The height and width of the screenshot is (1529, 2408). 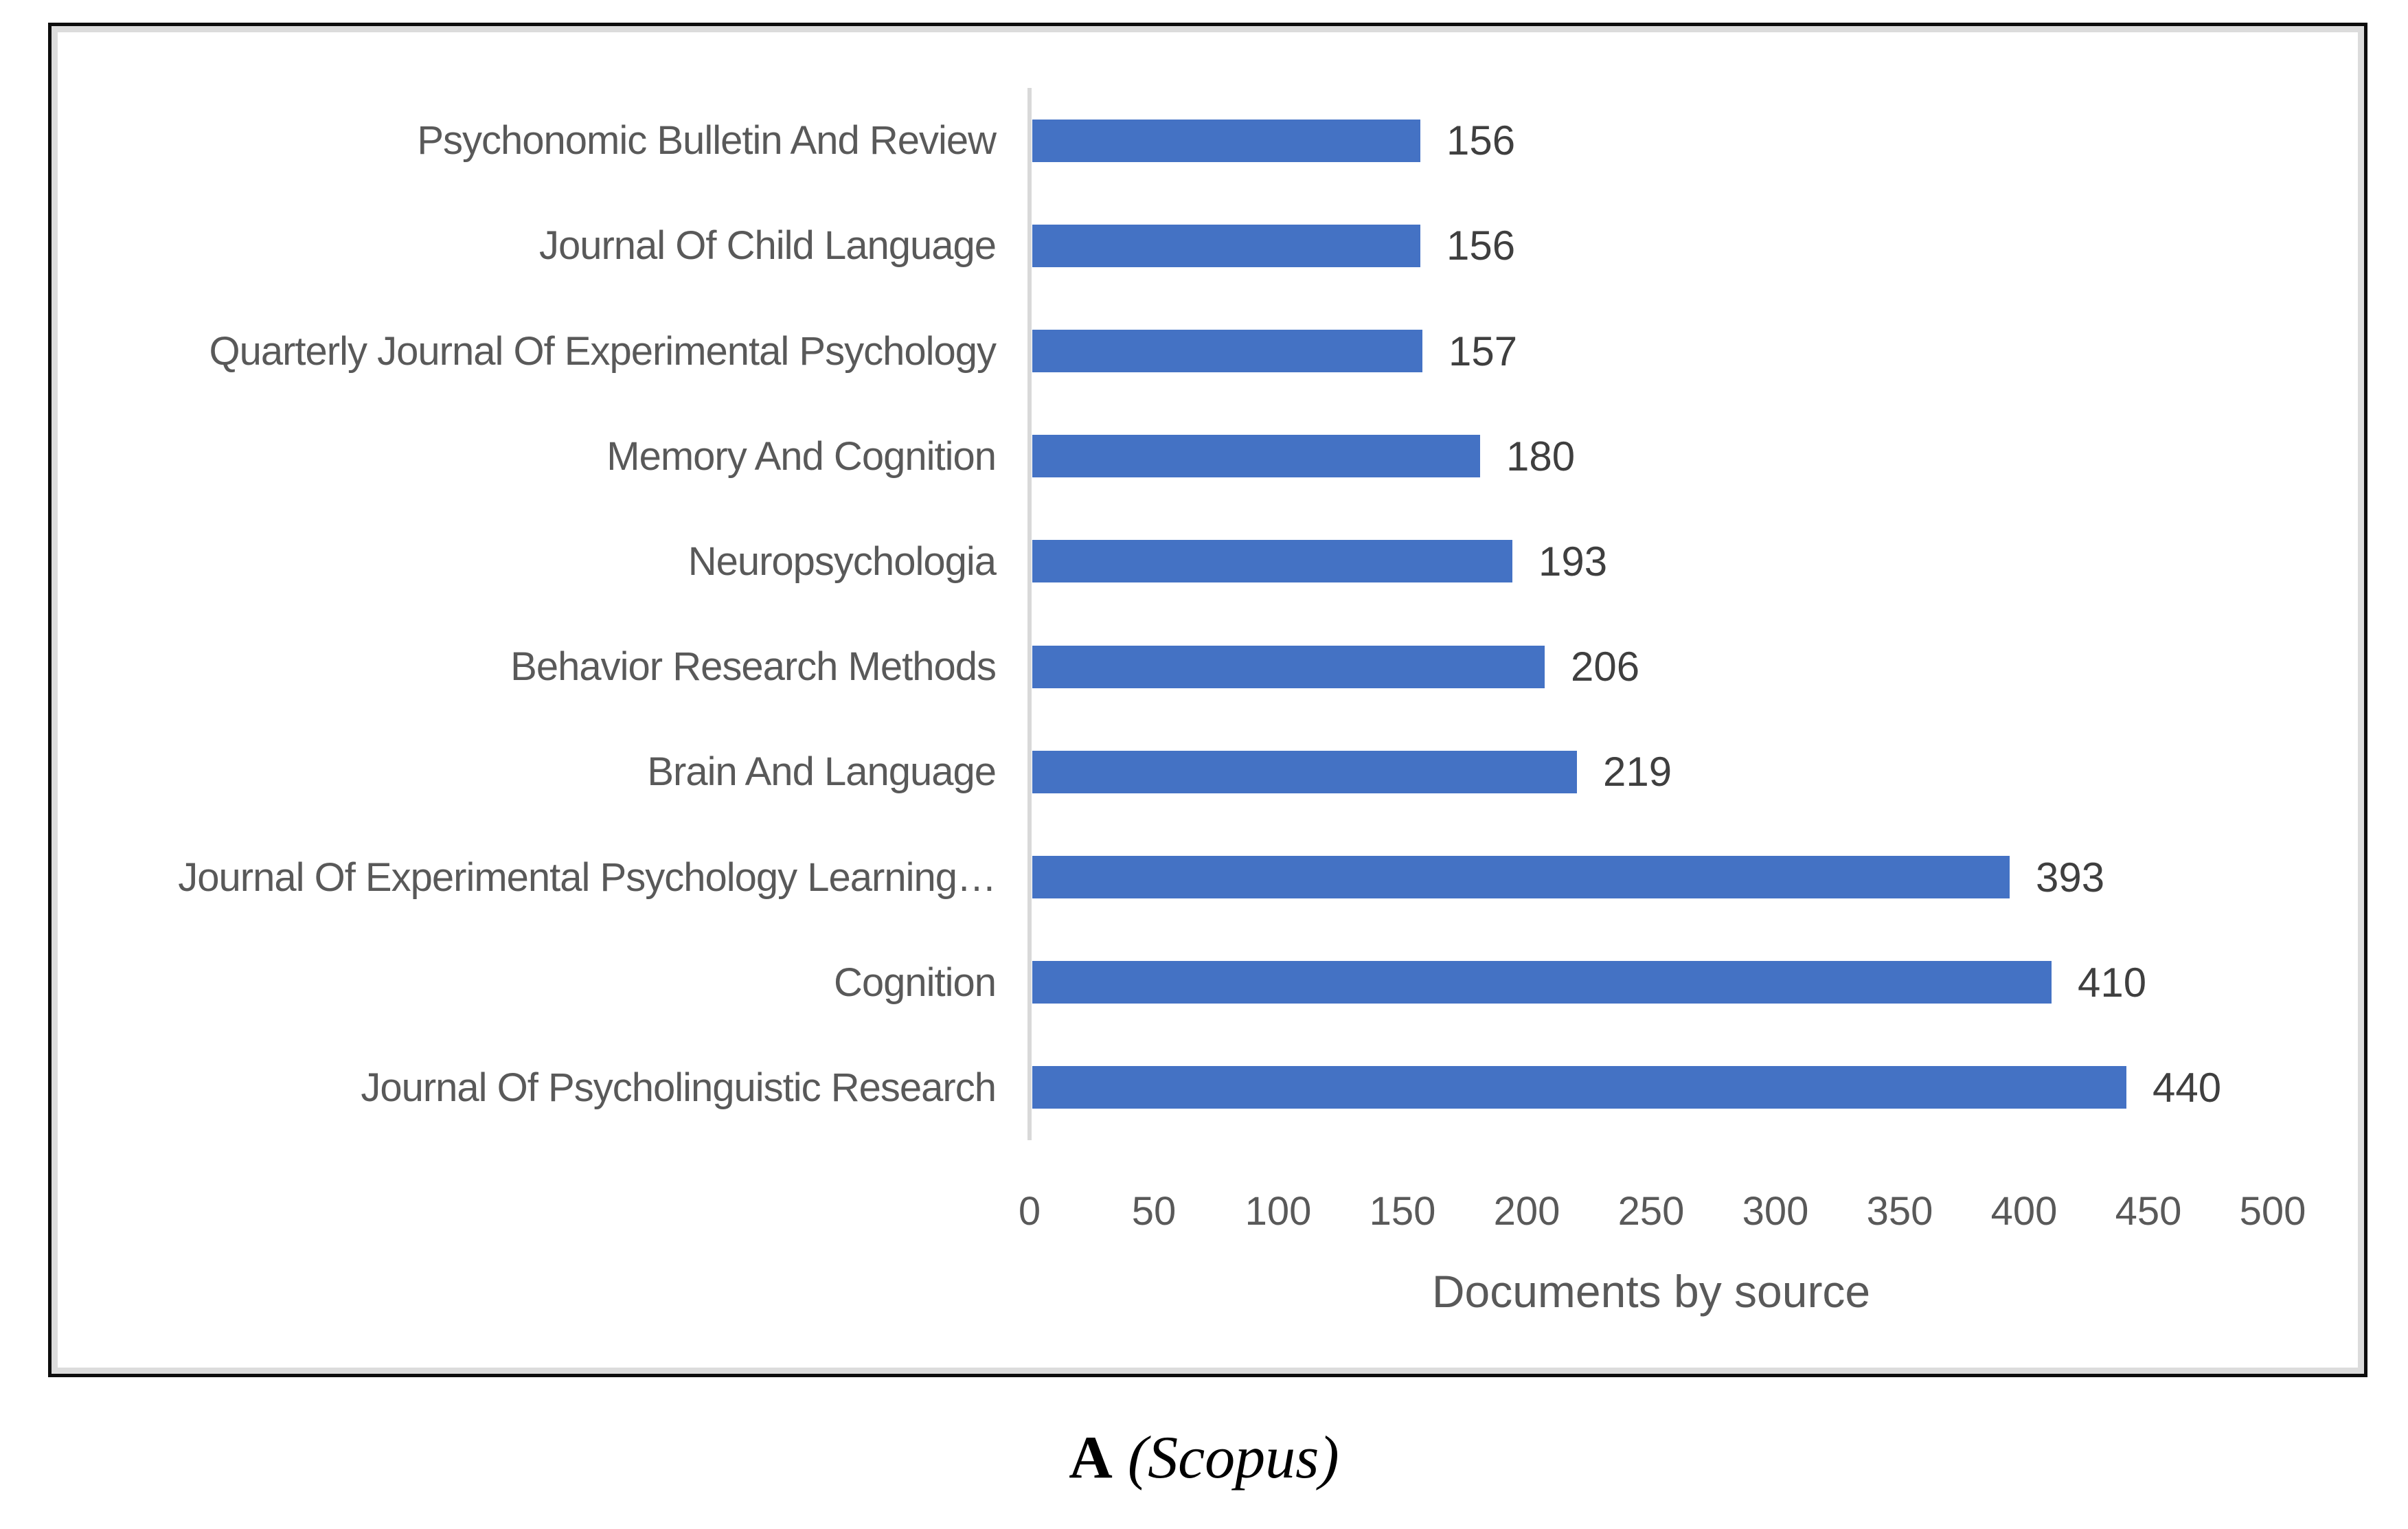 I want to click on caption-source-name: (Scopus), so click(x=1233, y=1458).